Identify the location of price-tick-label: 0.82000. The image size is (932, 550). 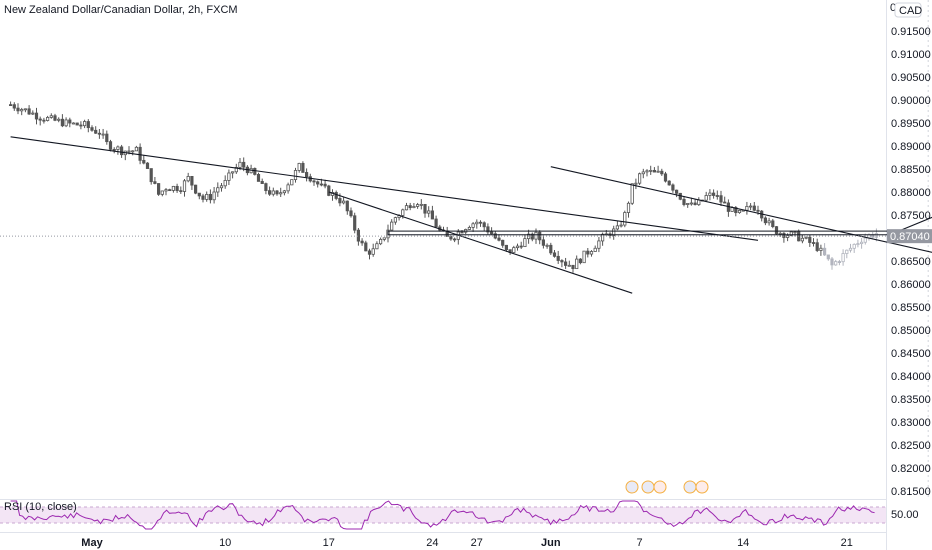
(911, 469).